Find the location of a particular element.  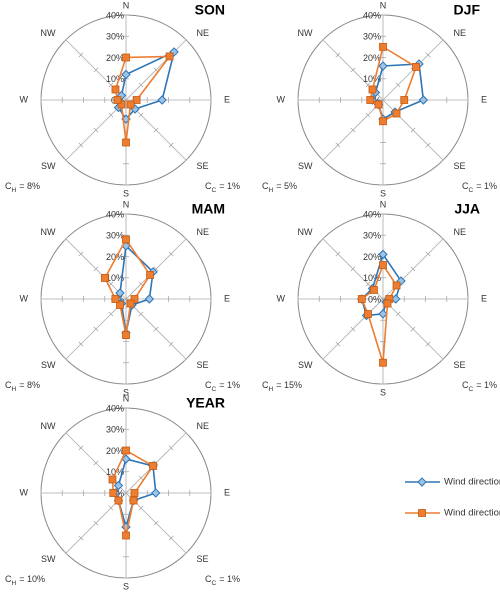

calm-label: CH = 8% is located at coordinates (22, 187).